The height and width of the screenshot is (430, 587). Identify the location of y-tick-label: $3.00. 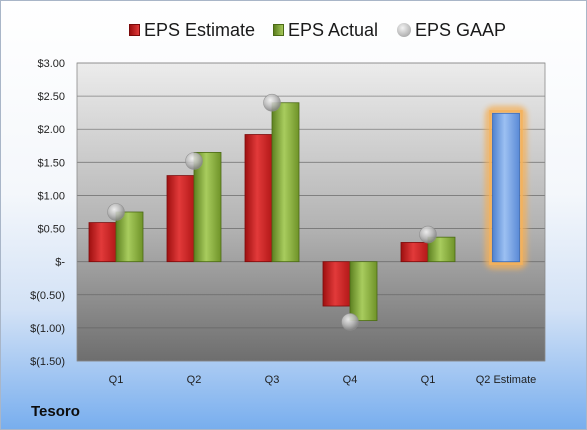
(51, 64).